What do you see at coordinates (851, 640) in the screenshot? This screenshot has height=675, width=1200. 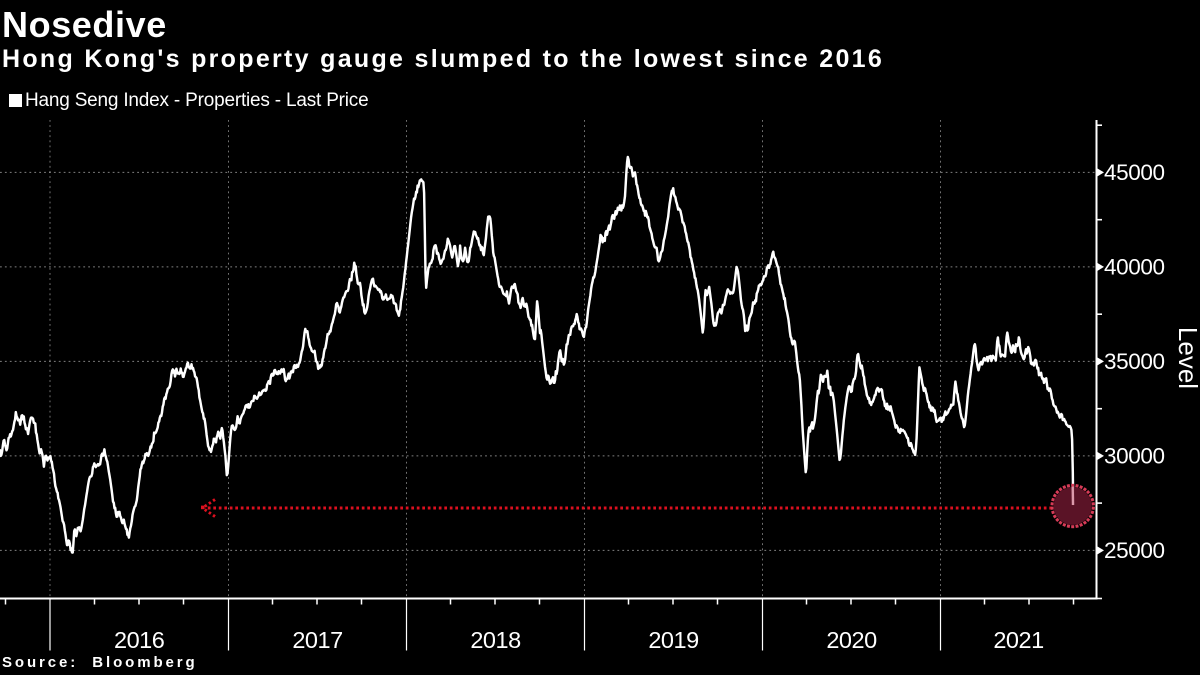 I see `svg-text: 2020` at bounding box center [851, 640].